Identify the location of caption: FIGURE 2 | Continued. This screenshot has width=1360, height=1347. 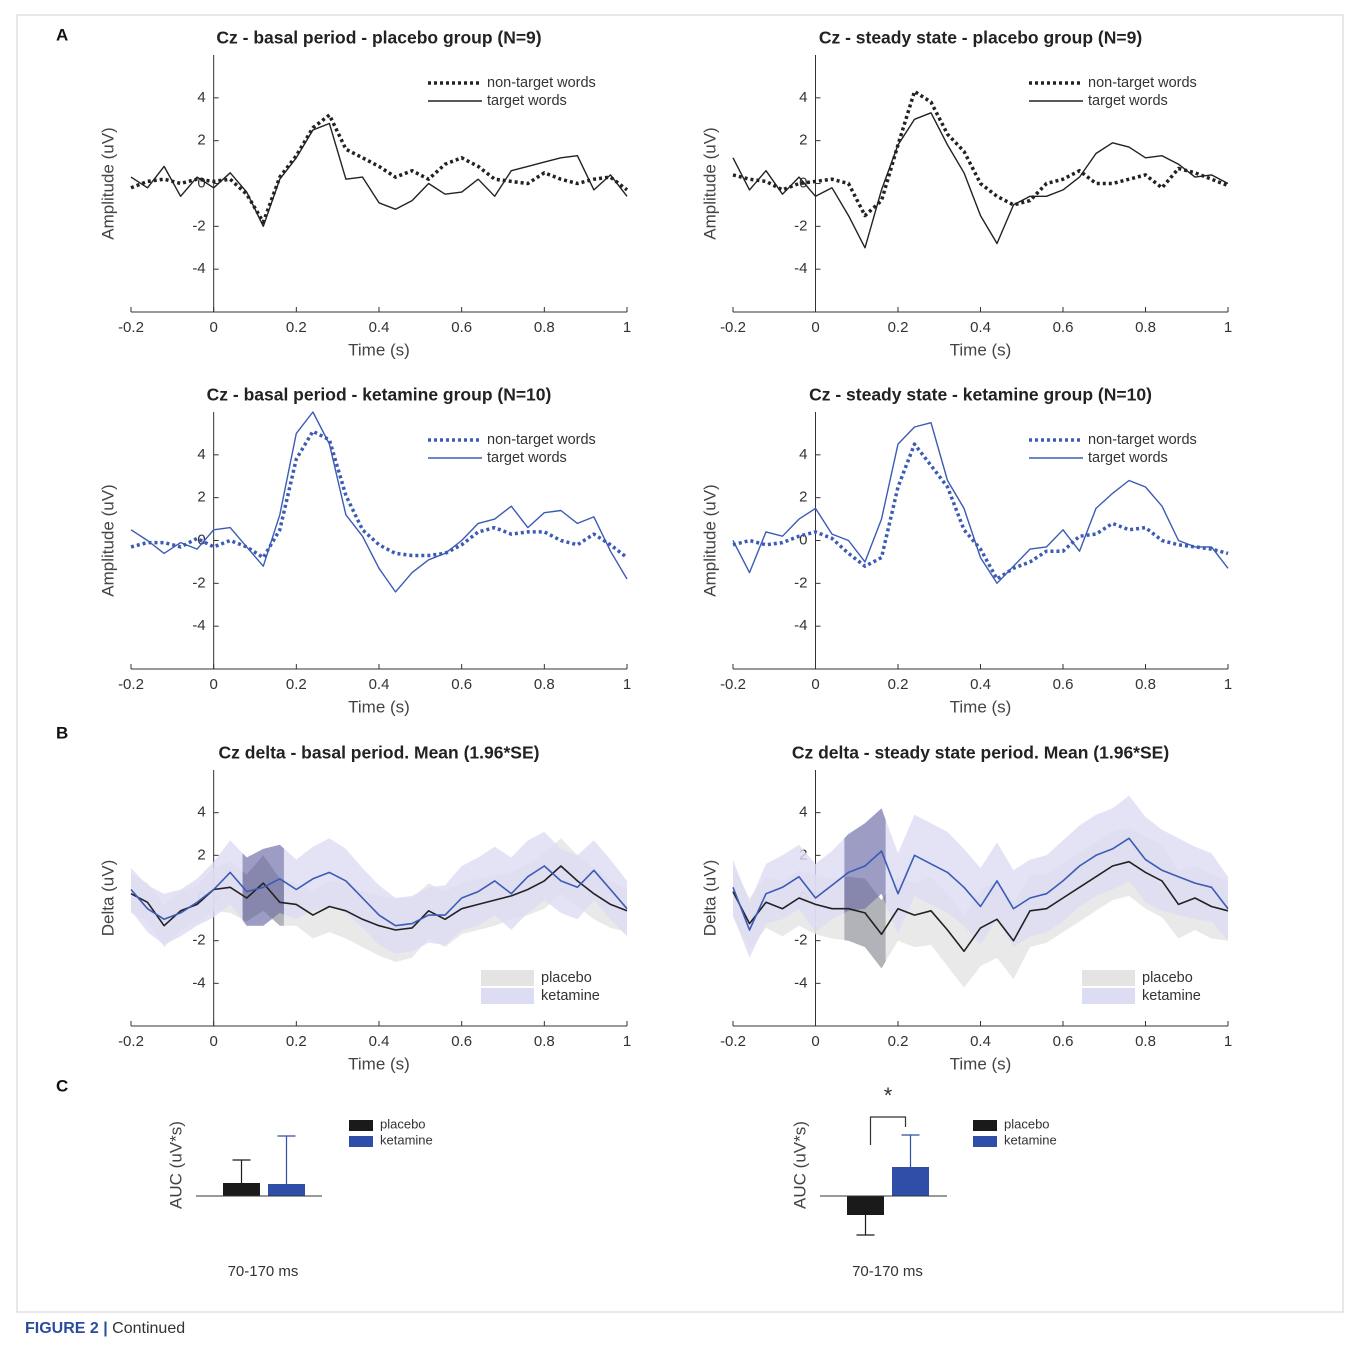
(105, 1328).